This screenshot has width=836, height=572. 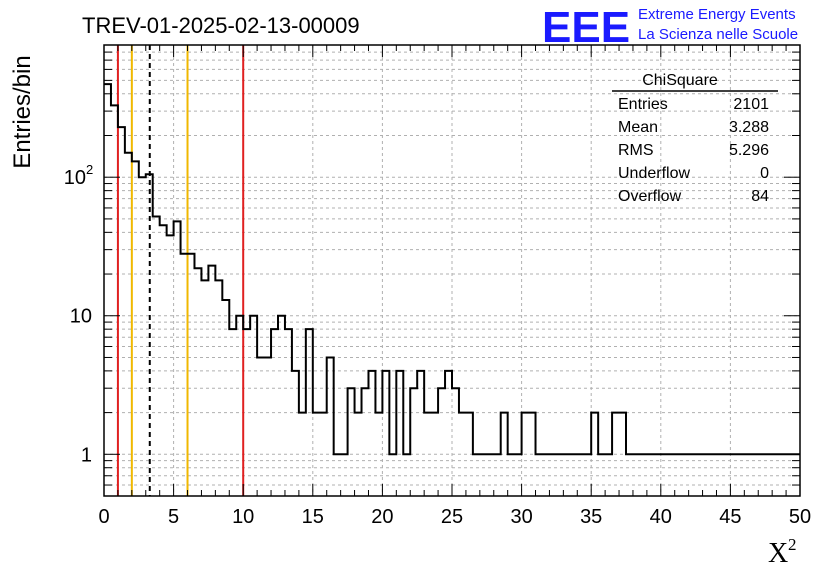 I want to click on x-tick-label: 0, so click(x=103, y=517).